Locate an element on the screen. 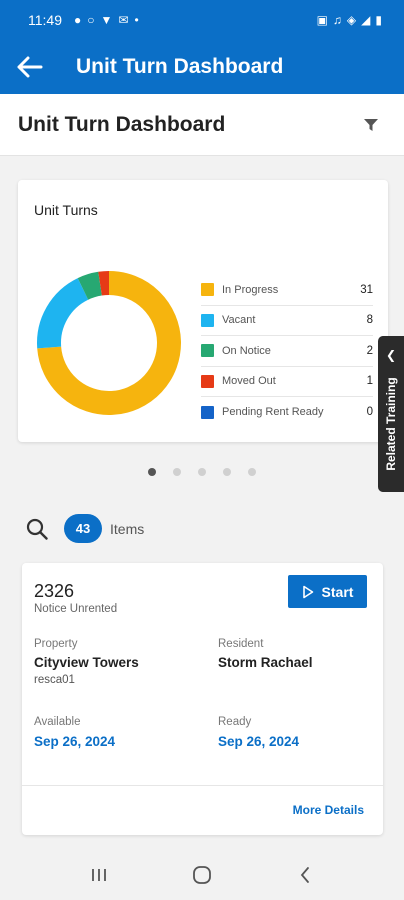  filter-icon is located at coordinates (371, 124).